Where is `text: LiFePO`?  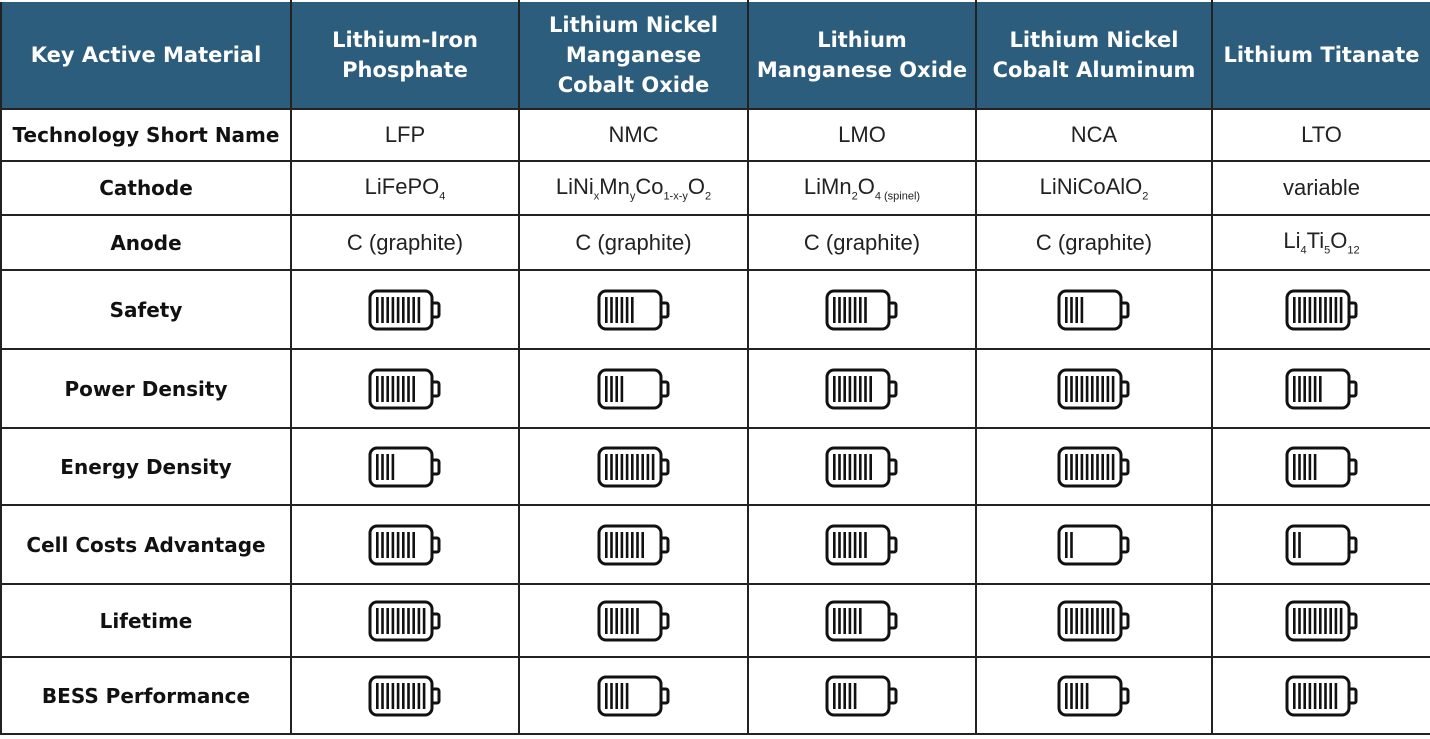
text: LiFePO is located at coordinates (402, 186).